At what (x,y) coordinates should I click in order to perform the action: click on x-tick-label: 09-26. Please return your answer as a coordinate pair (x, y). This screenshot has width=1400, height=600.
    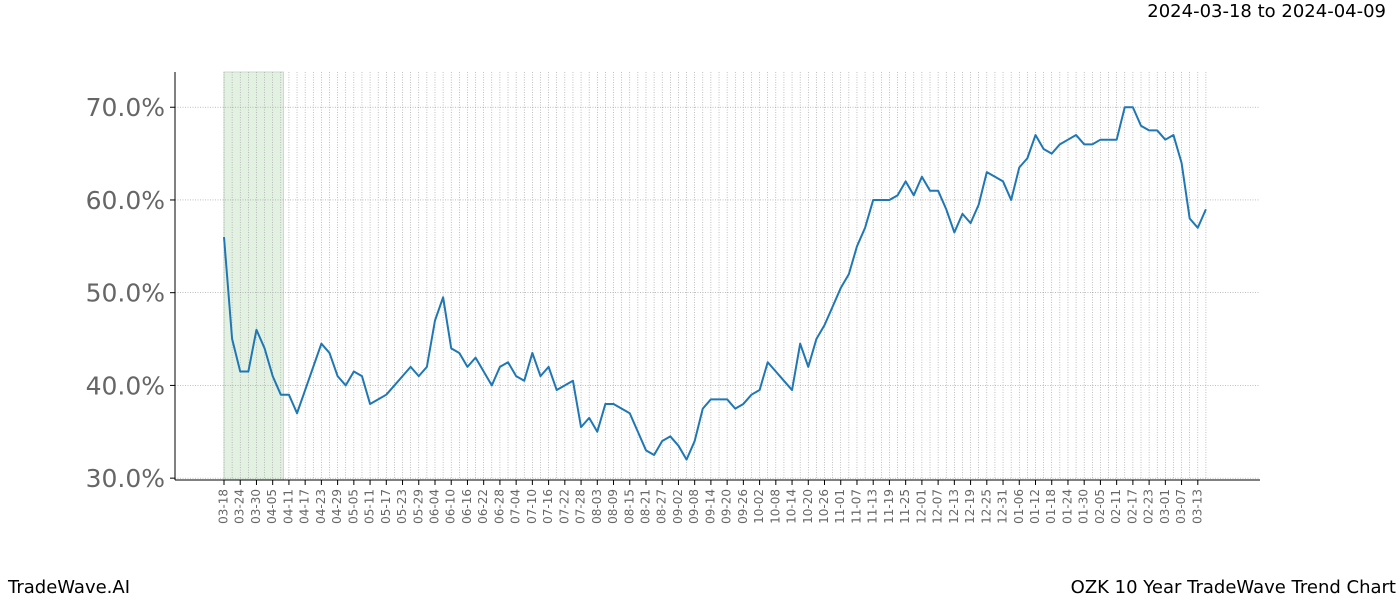
    Looking at the image, I should click on (743, 506).